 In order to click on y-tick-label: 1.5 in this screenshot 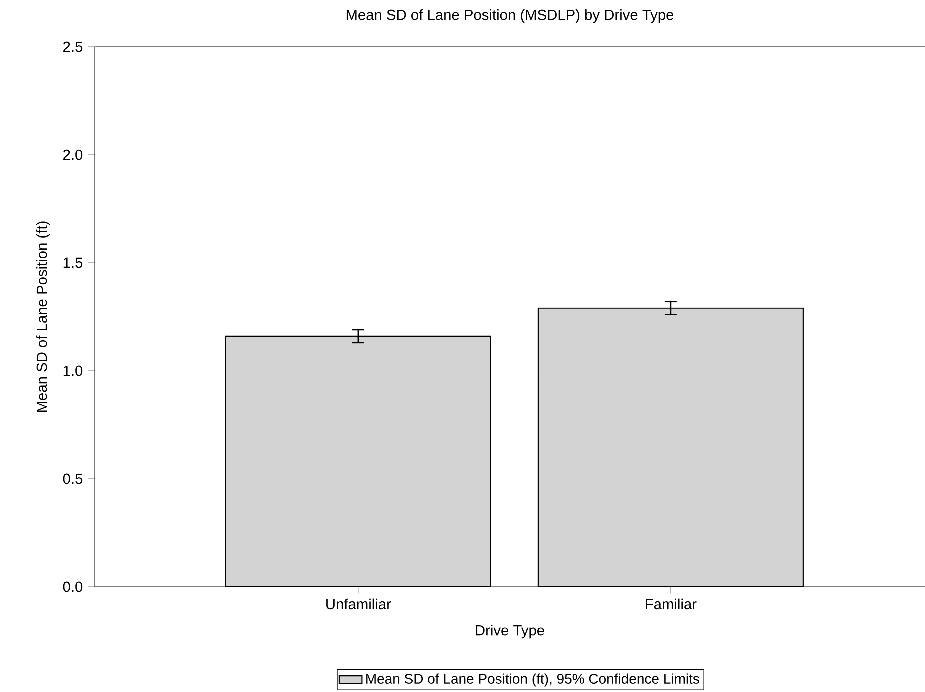, I will do `click(73, 263)`.